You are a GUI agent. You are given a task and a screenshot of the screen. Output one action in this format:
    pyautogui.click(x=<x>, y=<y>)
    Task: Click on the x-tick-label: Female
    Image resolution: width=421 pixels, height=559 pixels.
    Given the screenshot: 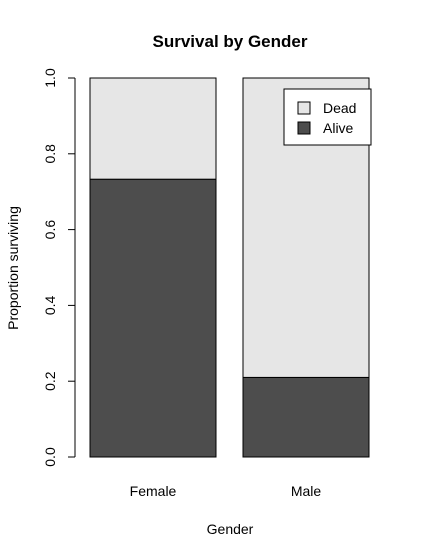 What is the action you would take?
    pyautogui.click(x=153, y=491)
    